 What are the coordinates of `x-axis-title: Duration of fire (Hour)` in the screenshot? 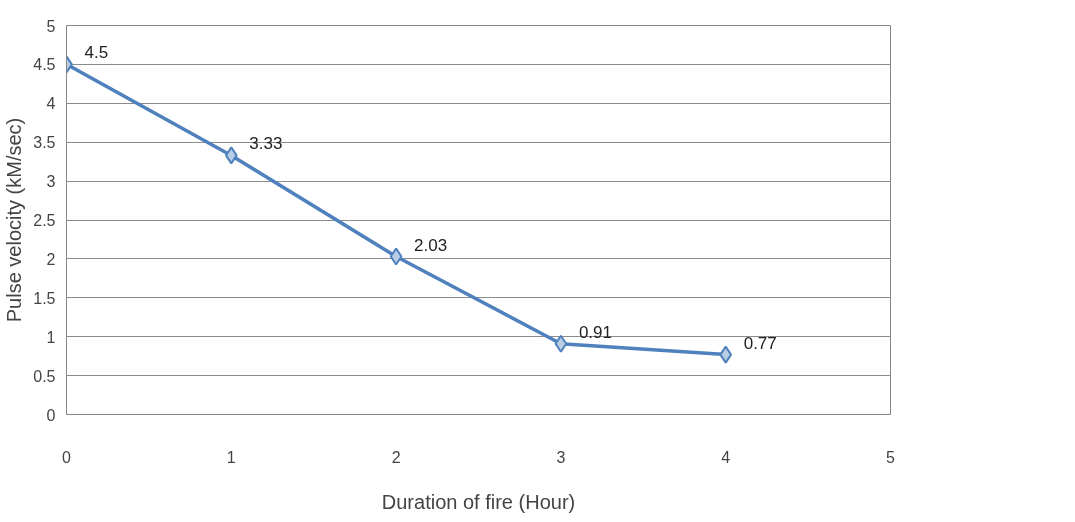 It's located at (478, 501).